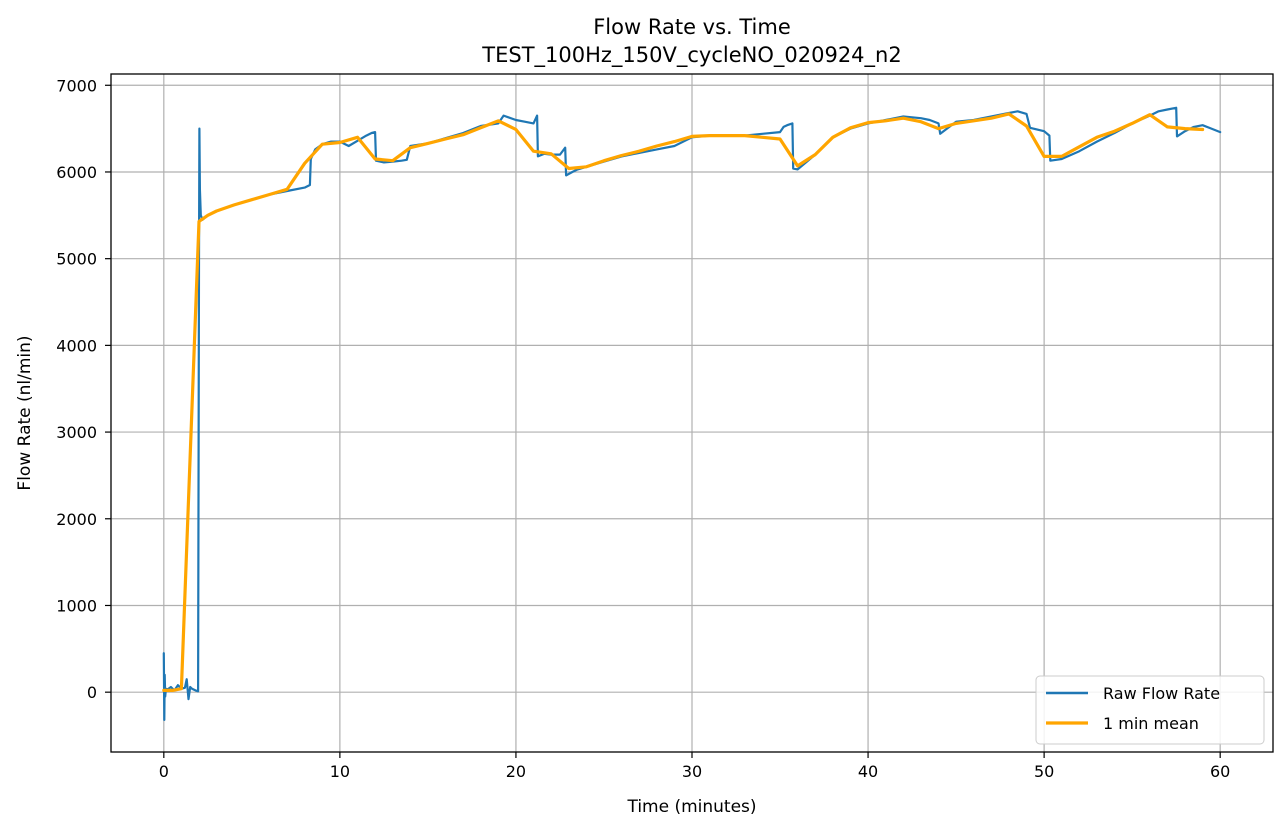  What do you see at coordinates (92, 692) in the screenshot?
I see `y-tick-label: 0` at bounding box center [92, 692].